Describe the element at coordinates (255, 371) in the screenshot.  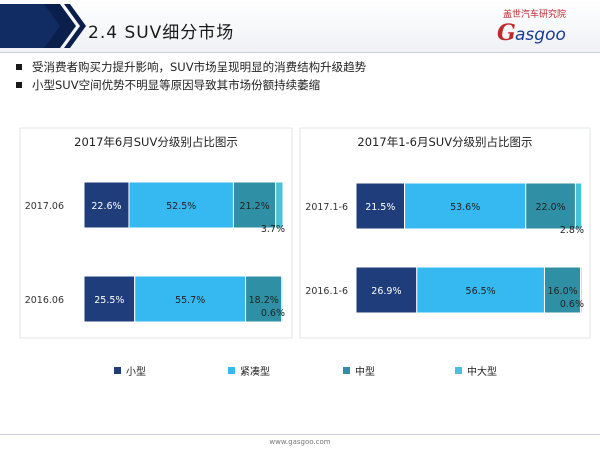
I see `legend-label: 紧凑型` at that location.